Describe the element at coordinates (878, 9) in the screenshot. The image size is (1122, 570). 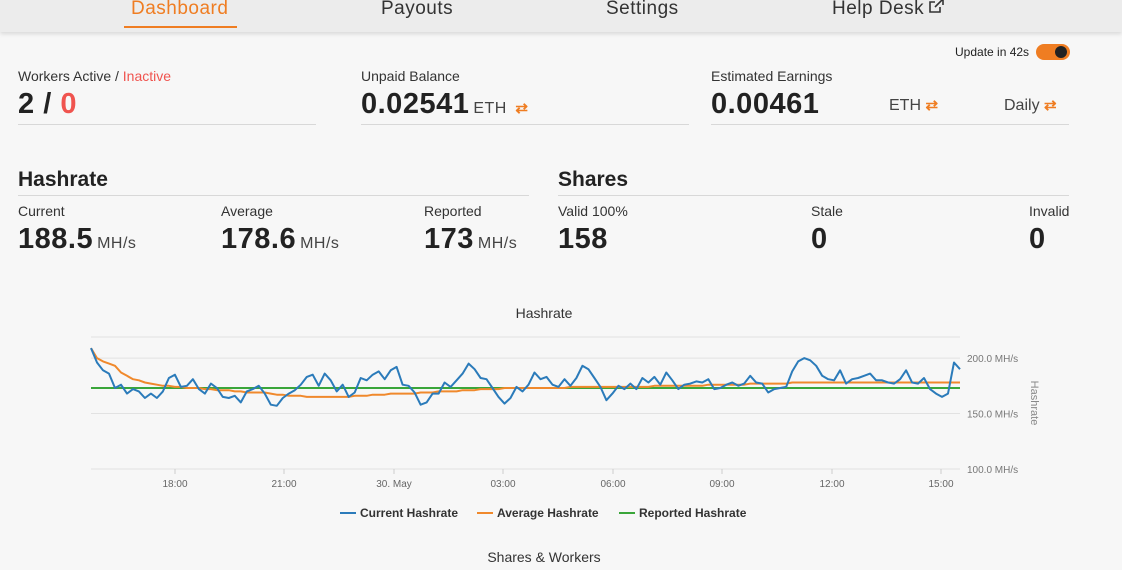
I see `tab-help-desk-label: Help Desk` at that location.